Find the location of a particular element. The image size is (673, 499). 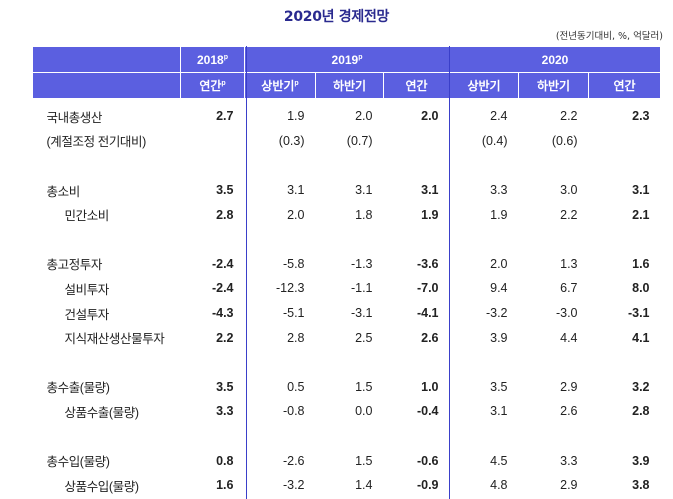

value-cell: -1.3 is located at coordinates (361, 263).